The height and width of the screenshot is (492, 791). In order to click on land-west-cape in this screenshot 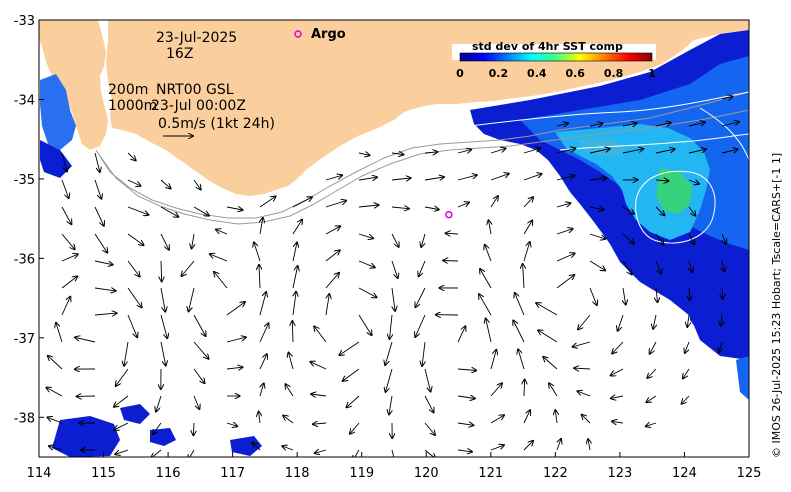, I will do `click(73, 85)`.